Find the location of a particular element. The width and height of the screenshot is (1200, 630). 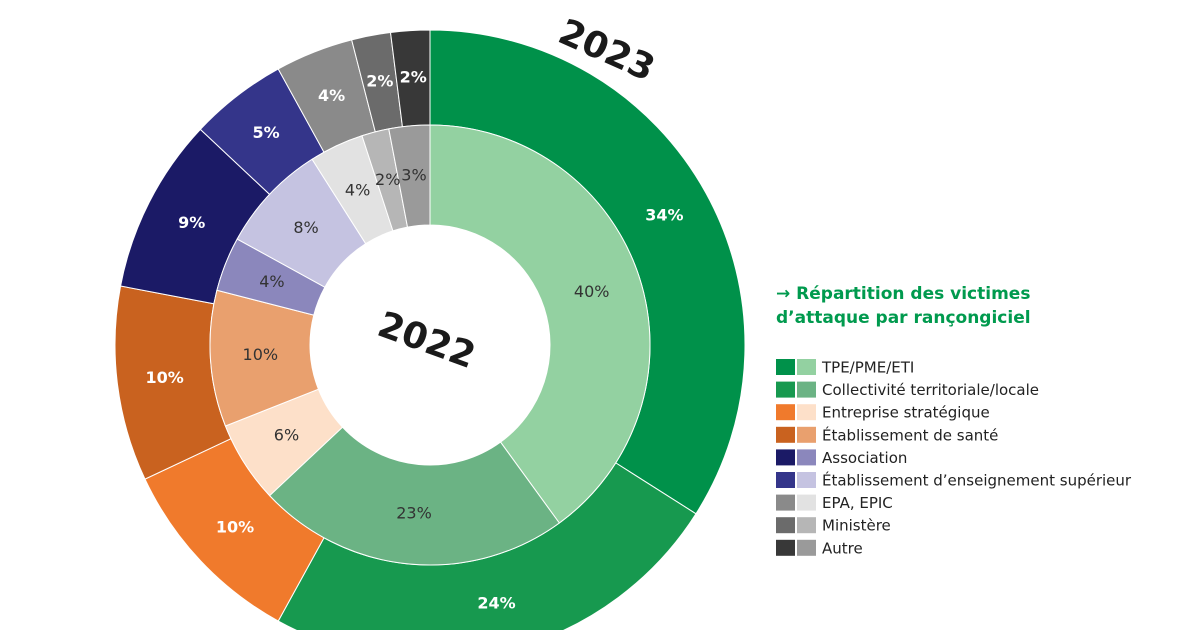

value-label: 6% is located at coordinates (286, 435).